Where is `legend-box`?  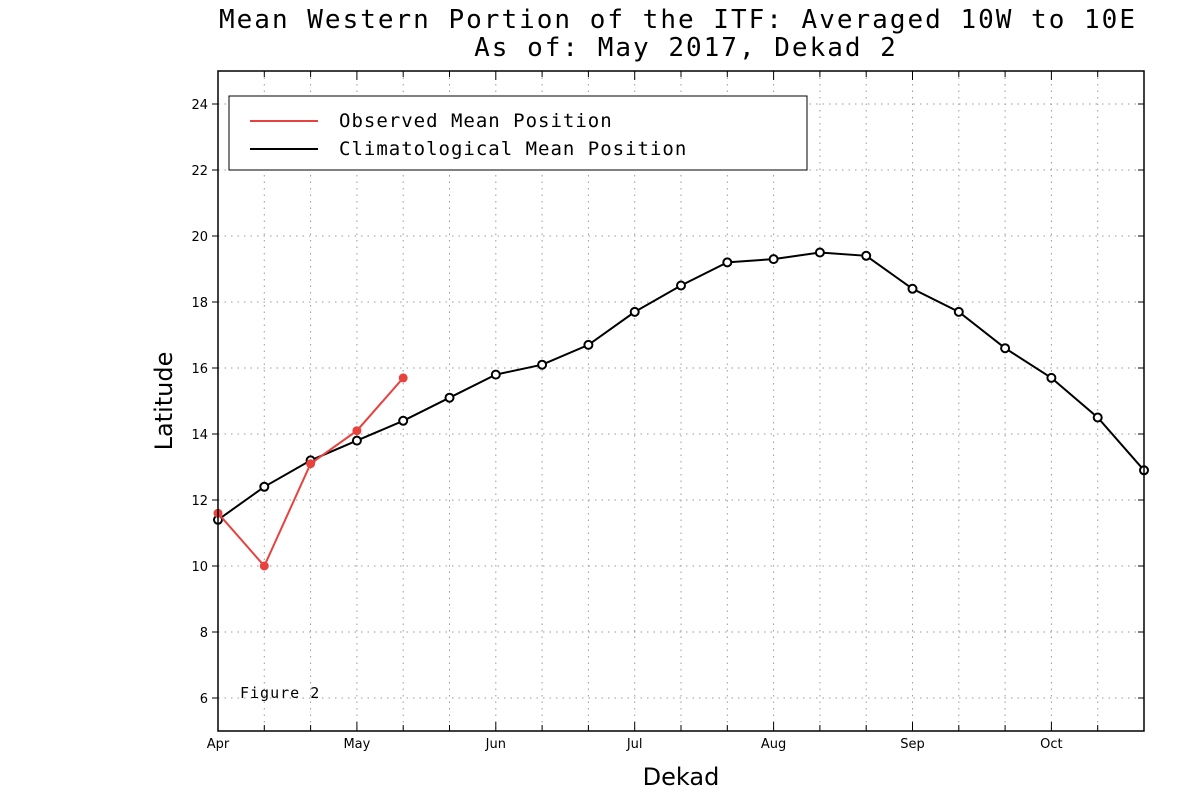 legend-box is located at coordinates (518, 133).